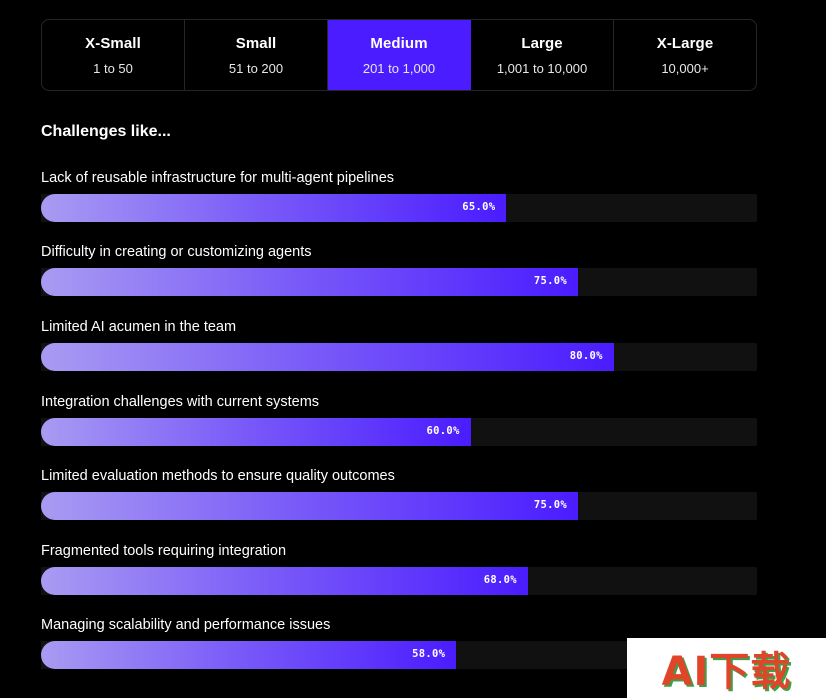  What do you see at coordinates (542, 43) in the screenshot?
I see `tab-title: Large` at bounding box center [542, 43].